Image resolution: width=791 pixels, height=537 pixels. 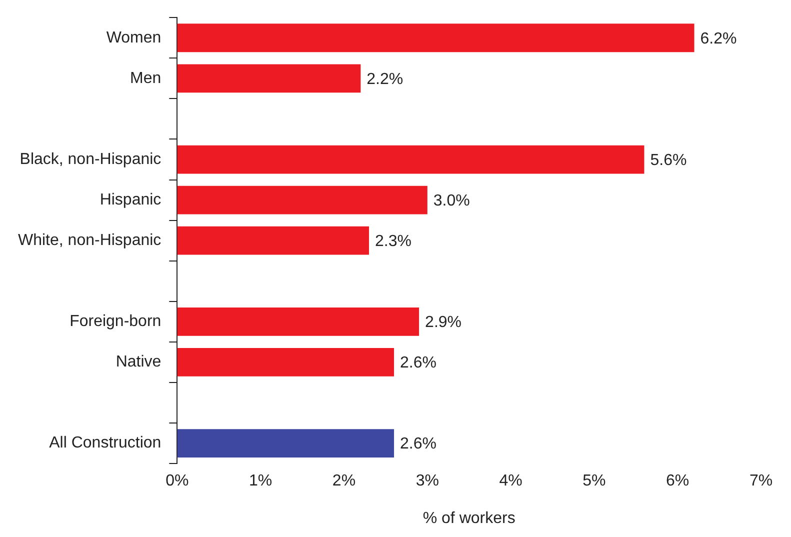 What do you see at coordinates (385, 79) in the screenshot?
I see `data-label: 2.2%` at bounding box center [385, 79].